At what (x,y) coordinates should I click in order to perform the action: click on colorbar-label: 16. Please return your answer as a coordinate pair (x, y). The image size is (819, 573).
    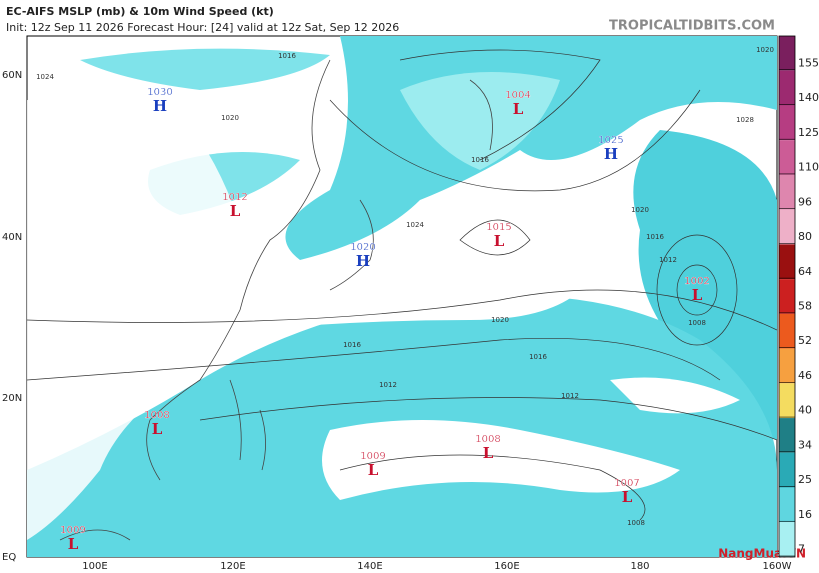
    Looking at the image, I should click on (805, 514).